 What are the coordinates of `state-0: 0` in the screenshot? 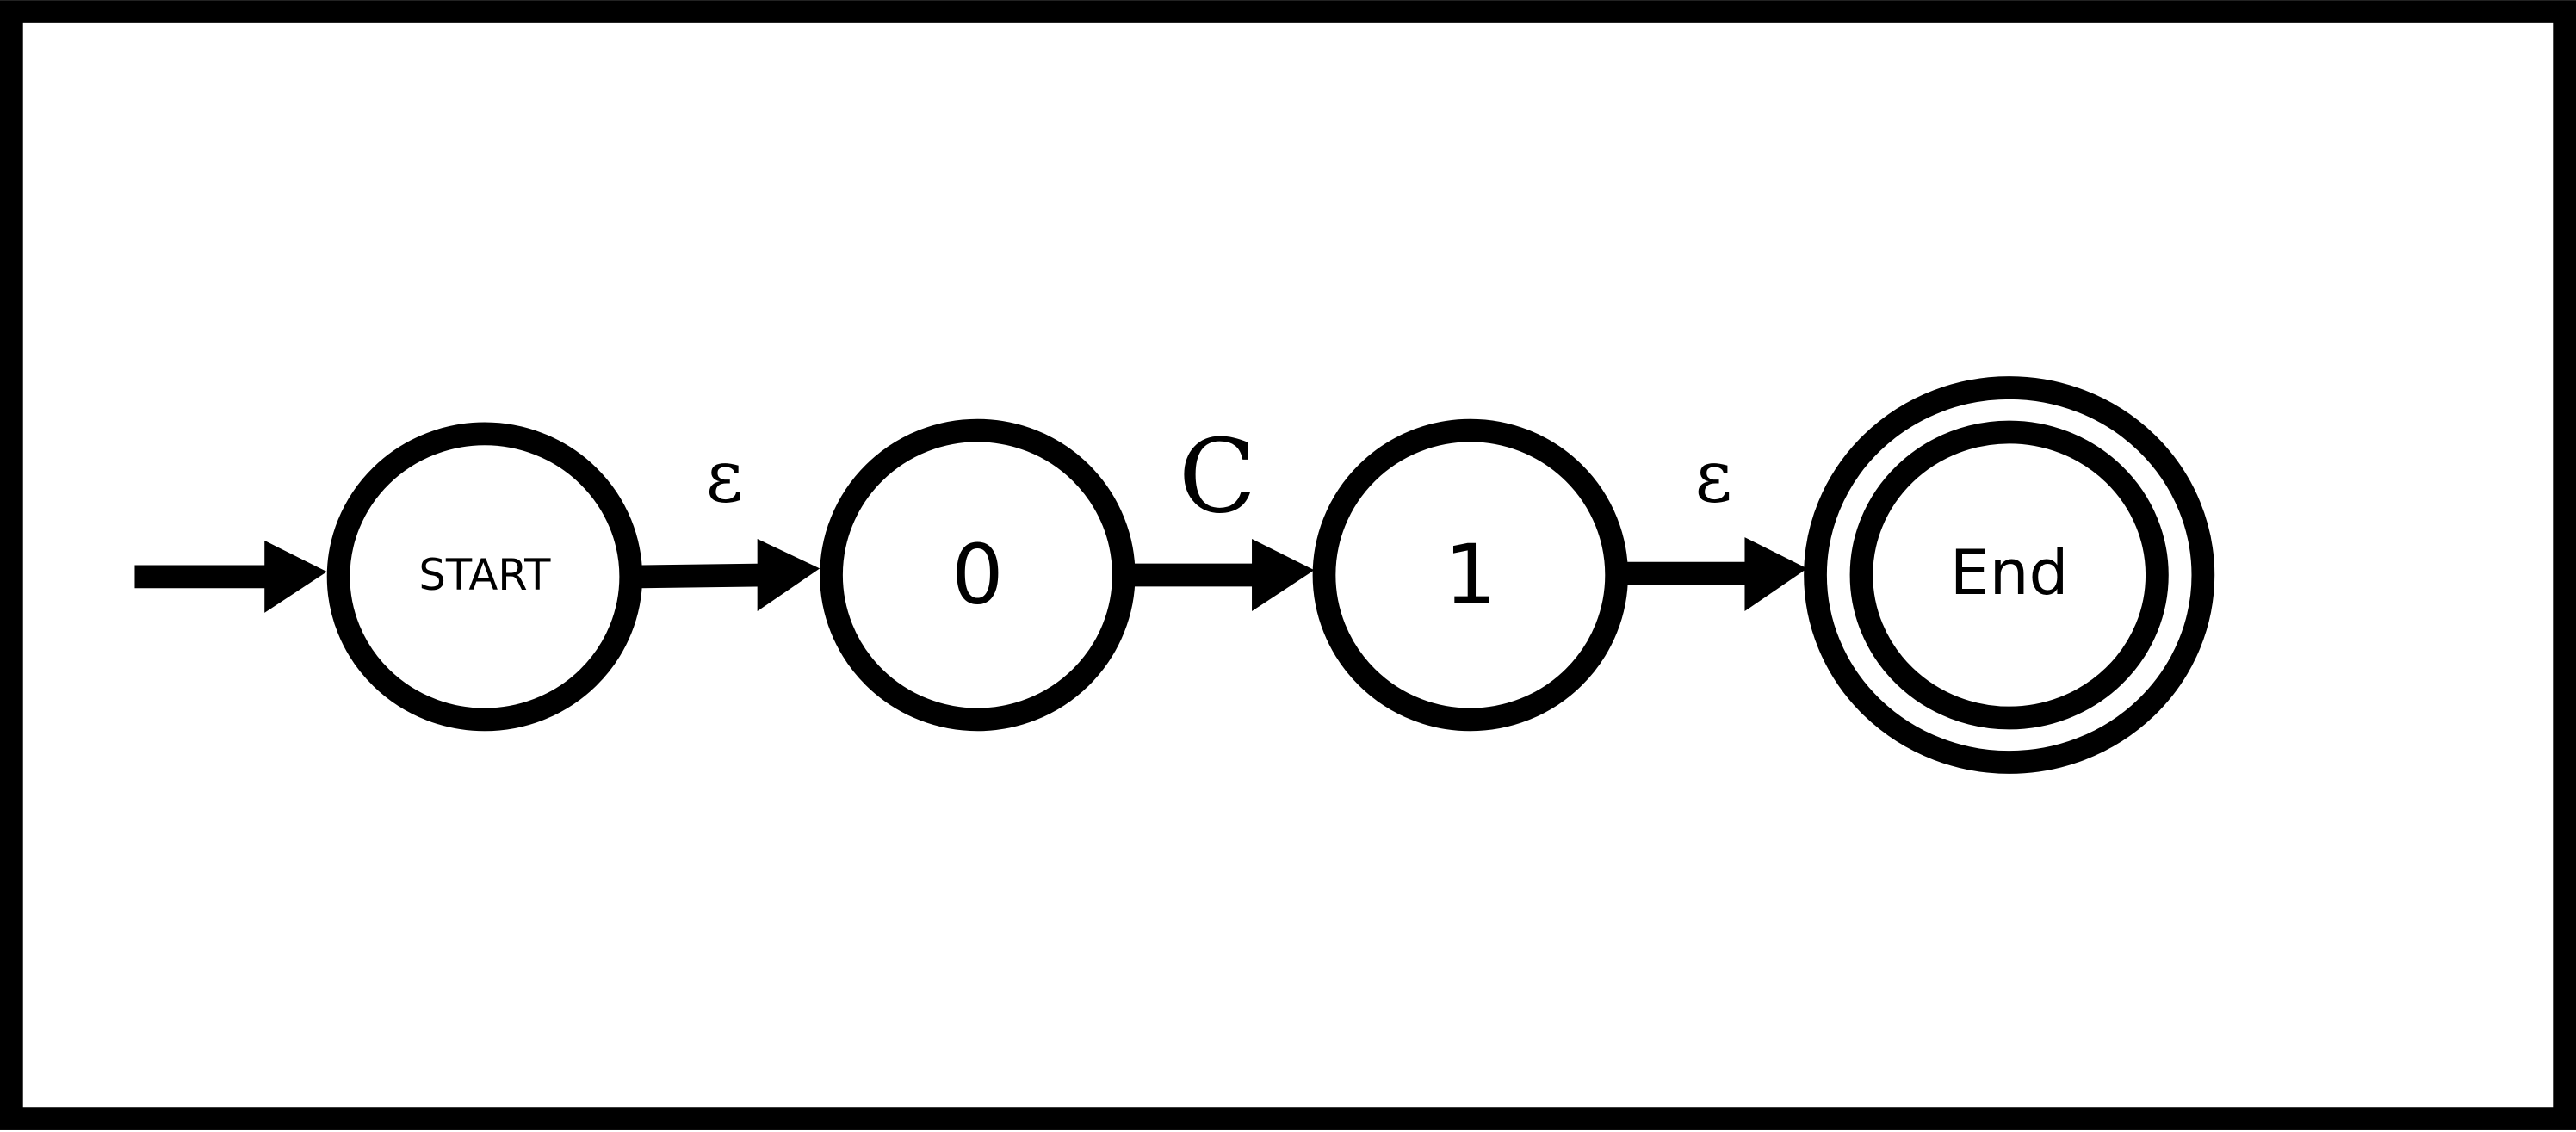 It's located at (978, 575).